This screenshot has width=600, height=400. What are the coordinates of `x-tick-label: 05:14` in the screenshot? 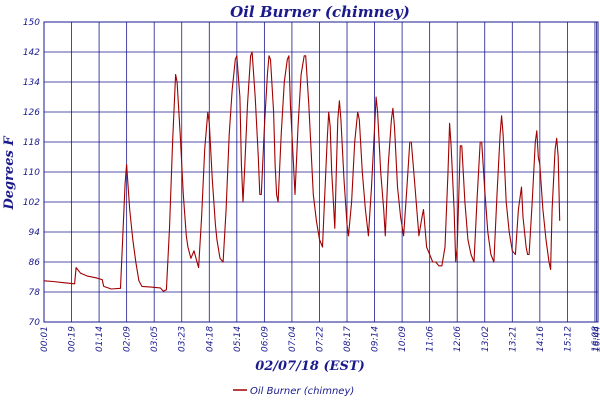 It's located at (238, 339).